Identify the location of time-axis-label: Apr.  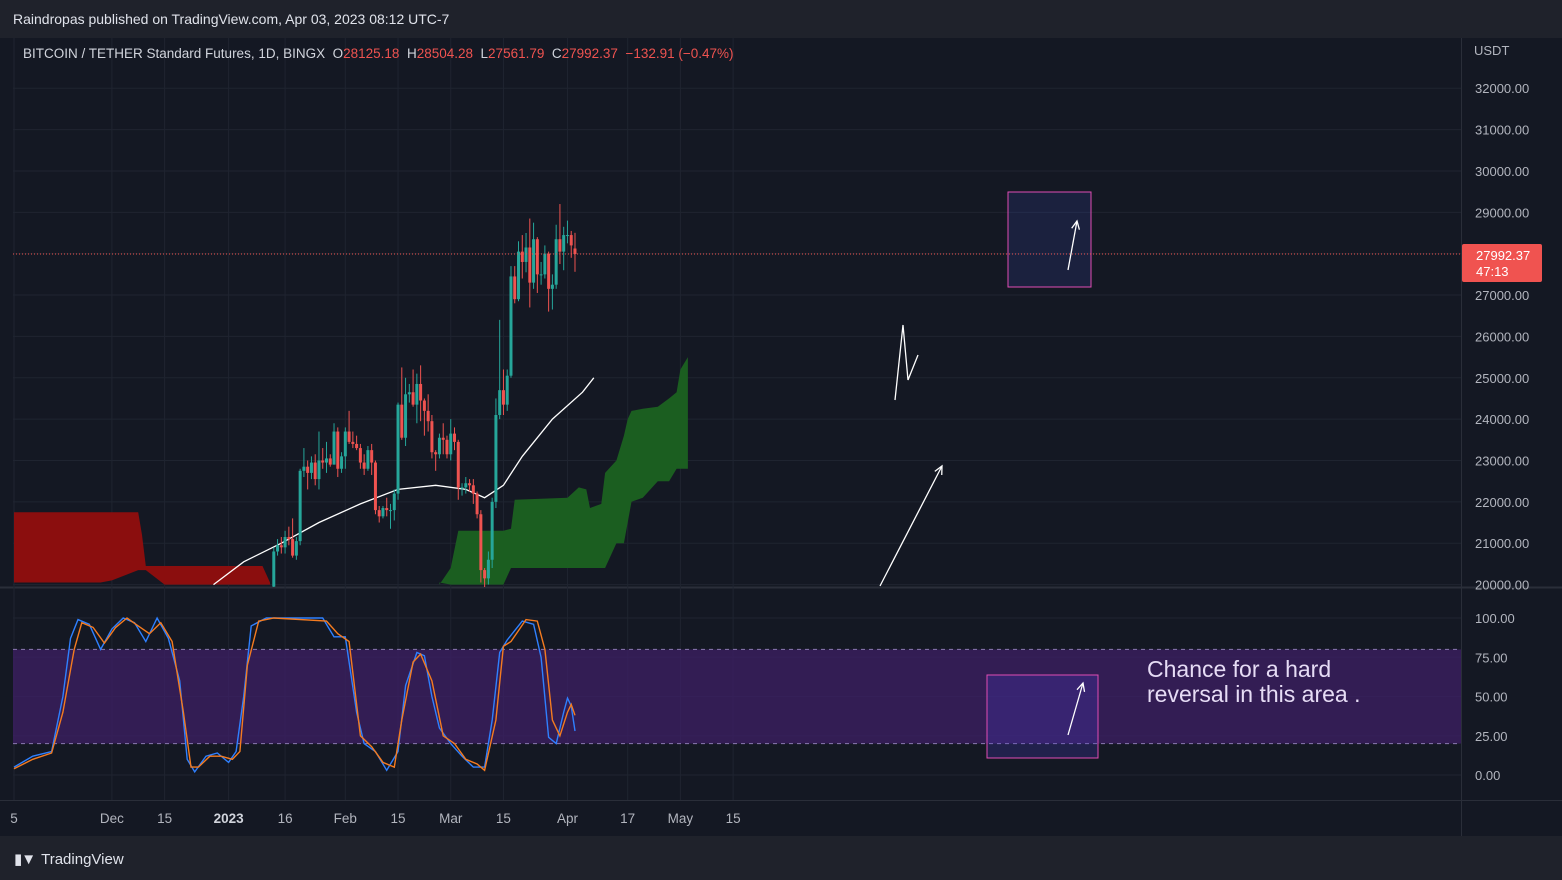
(568, 818).